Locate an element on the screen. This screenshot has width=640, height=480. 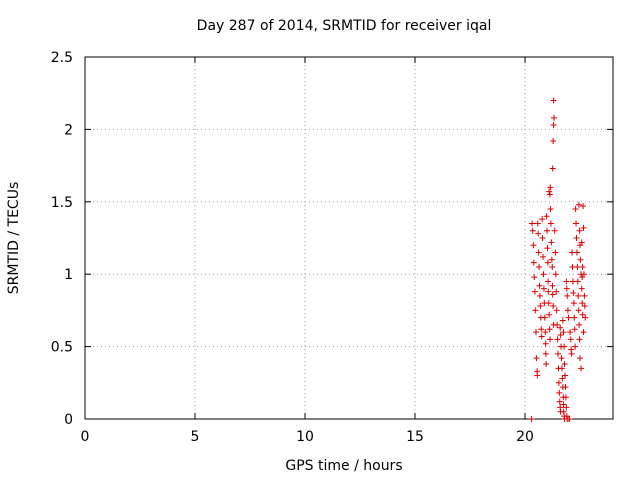
x-tick-label: 0 is located at coordinates (85, 437).